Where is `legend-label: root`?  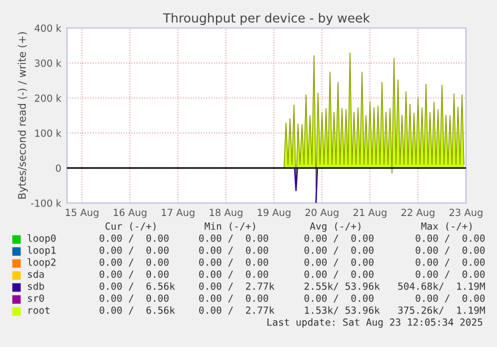
legend-label: root is located at coordinates (39, 310).